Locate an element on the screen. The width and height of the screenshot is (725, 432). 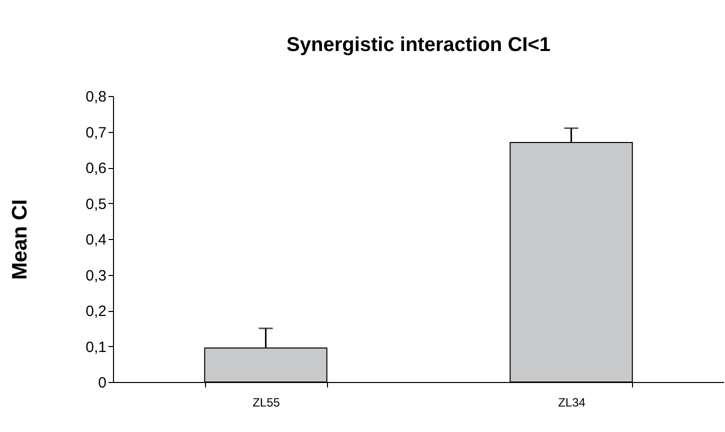
y-tick-label: 0,2 is located at coordinates (96, 311).